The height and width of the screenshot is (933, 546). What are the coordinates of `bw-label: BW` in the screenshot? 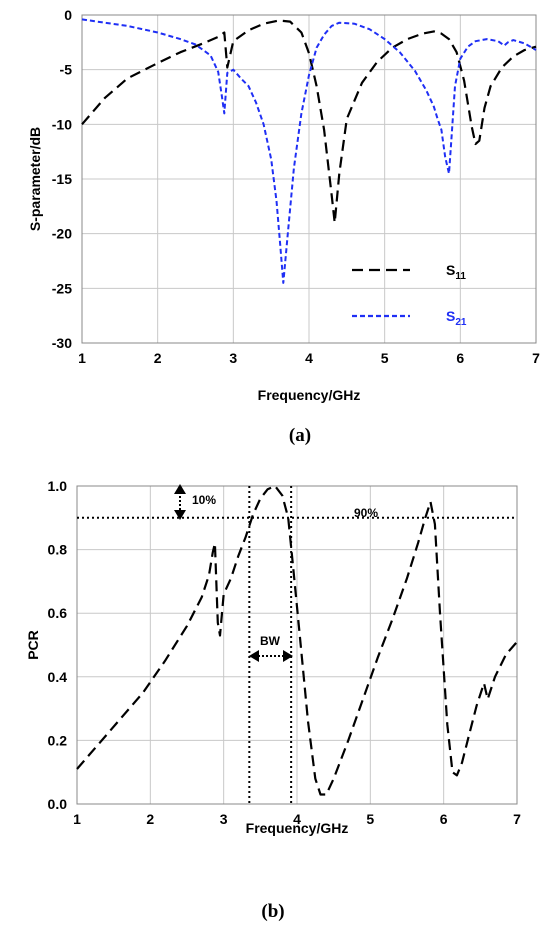 It's located at (270, 641).